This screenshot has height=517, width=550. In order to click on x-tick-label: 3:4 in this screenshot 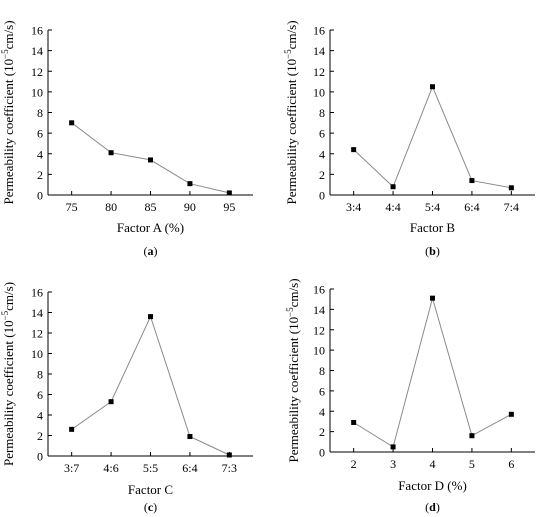, I will do `click(353, 207)`.